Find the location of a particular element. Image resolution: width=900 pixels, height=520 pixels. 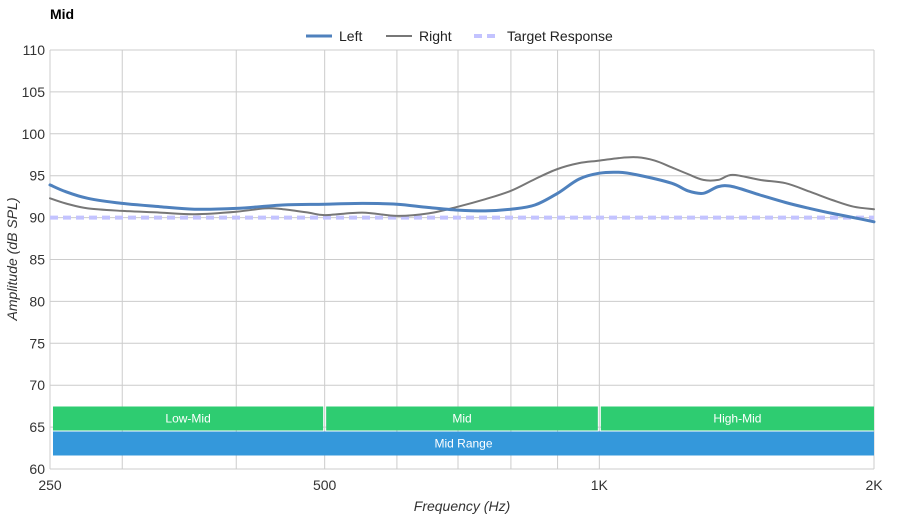

x-tick-label-1K: 1K is located at coordinates (600, 485).